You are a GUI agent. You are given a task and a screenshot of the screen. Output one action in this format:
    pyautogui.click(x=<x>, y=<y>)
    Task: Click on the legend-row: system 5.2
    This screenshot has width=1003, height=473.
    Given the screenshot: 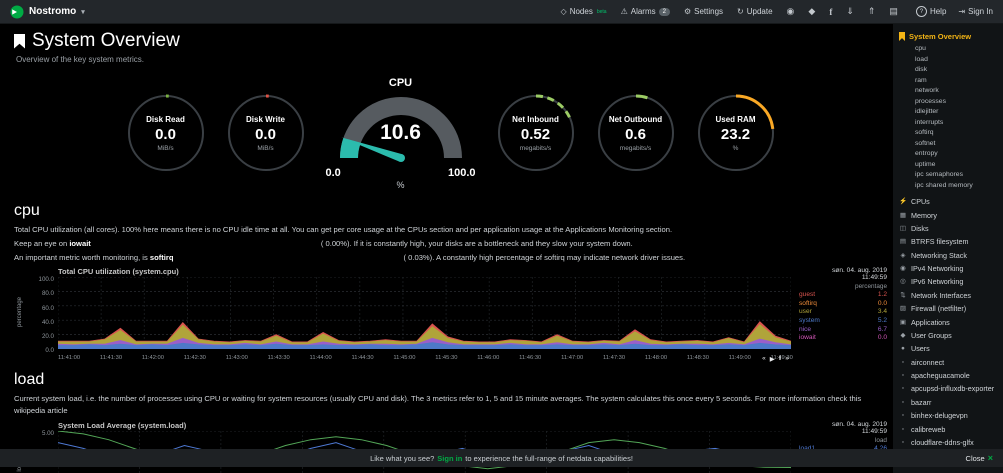 What is the action you would take?
    pyautogui.click(x=843, y=321)
    